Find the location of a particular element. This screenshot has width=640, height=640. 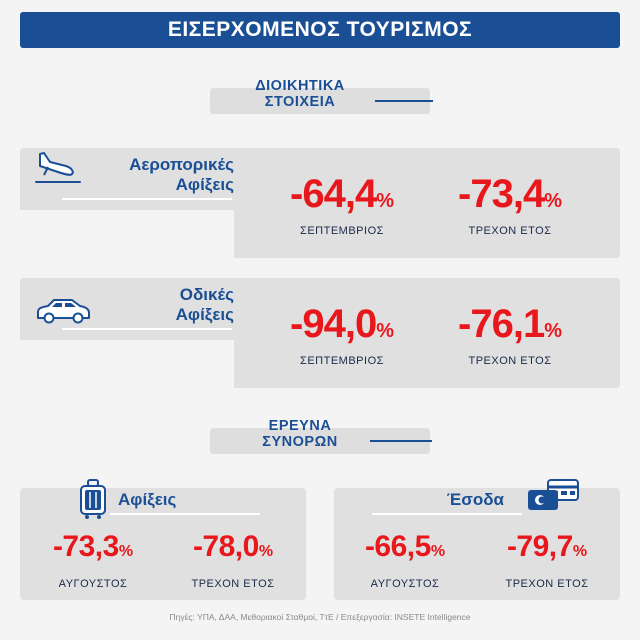

air-september-caption: ΣΕΠΤΕΜΒΡΙΟΣ is located at coordinates (342, 231).